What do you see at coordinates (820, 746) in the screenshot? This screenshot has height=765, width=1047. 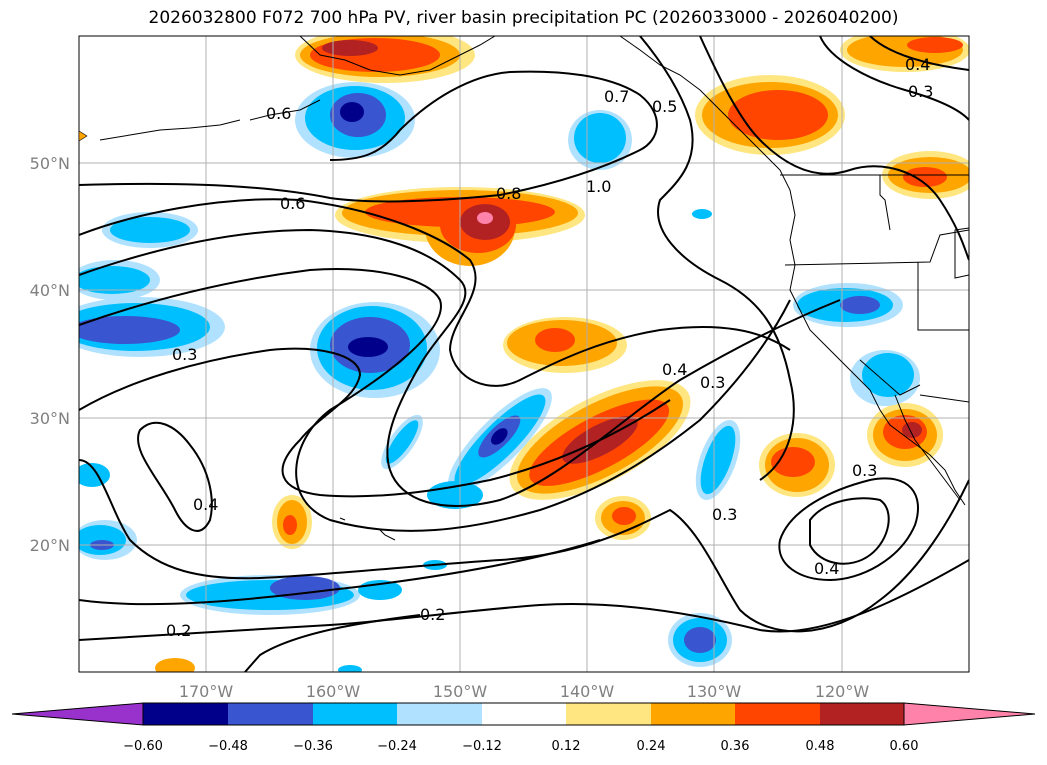 I see `colorbar-tick-label: 0.48` at bounding box center [820, 746].